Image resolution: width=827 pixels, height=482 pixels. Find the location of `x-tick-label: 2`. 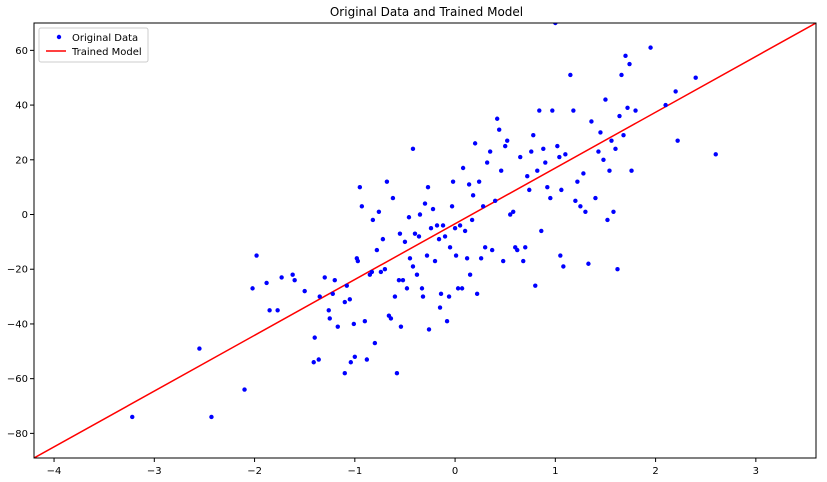

x-tick-label: 2 is located at coordinates (655, 471).